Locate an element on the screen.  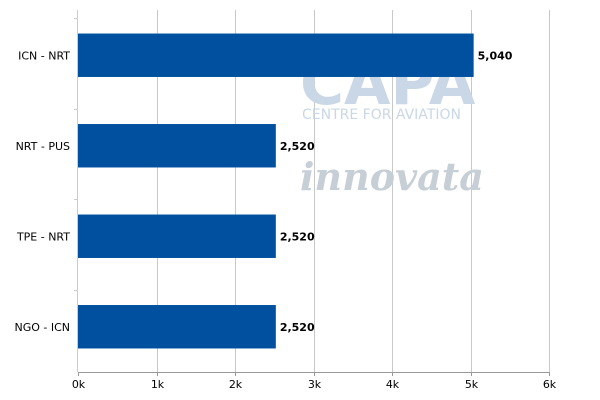
category-label: NGO - ICN is located at coordinates (42, 327).